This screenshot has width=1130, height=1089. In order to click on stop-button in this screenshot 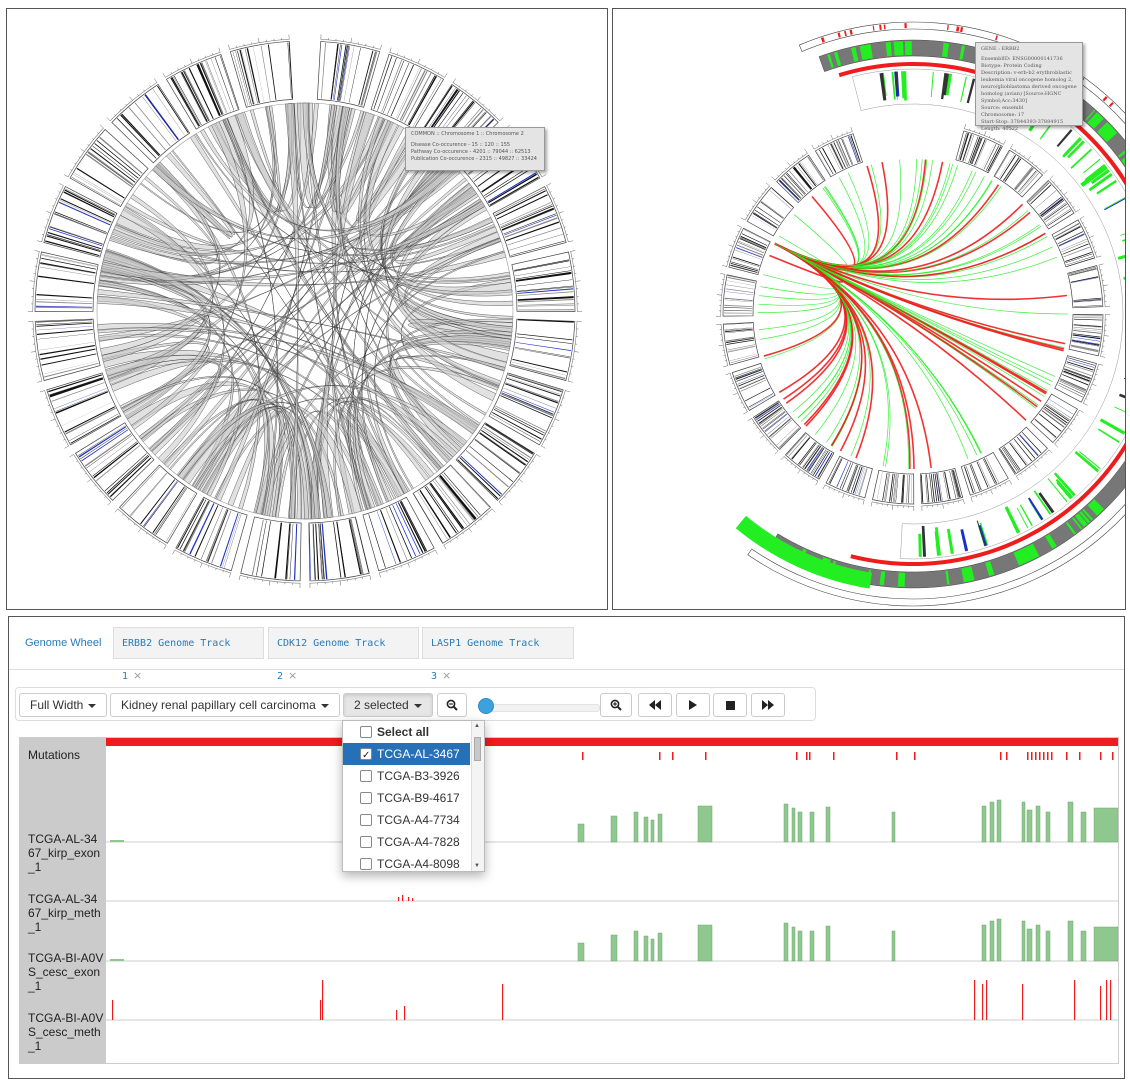, I will do `click(730, 705)`.